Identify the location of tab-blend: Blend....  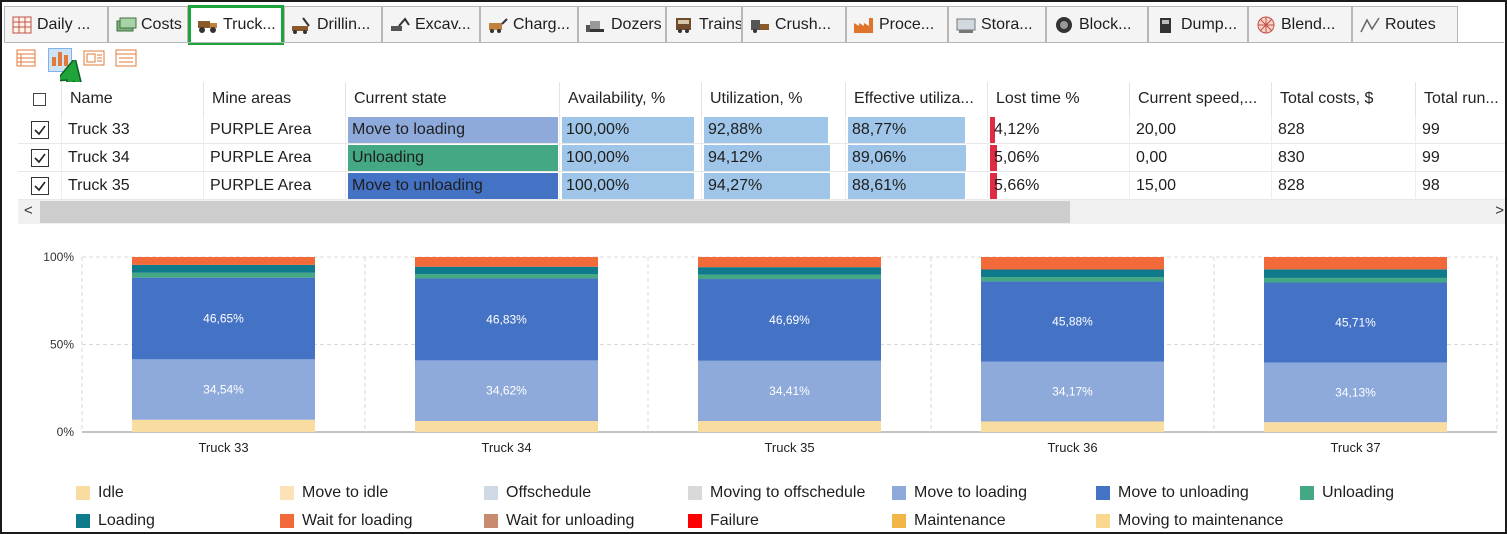
(1300, 24).